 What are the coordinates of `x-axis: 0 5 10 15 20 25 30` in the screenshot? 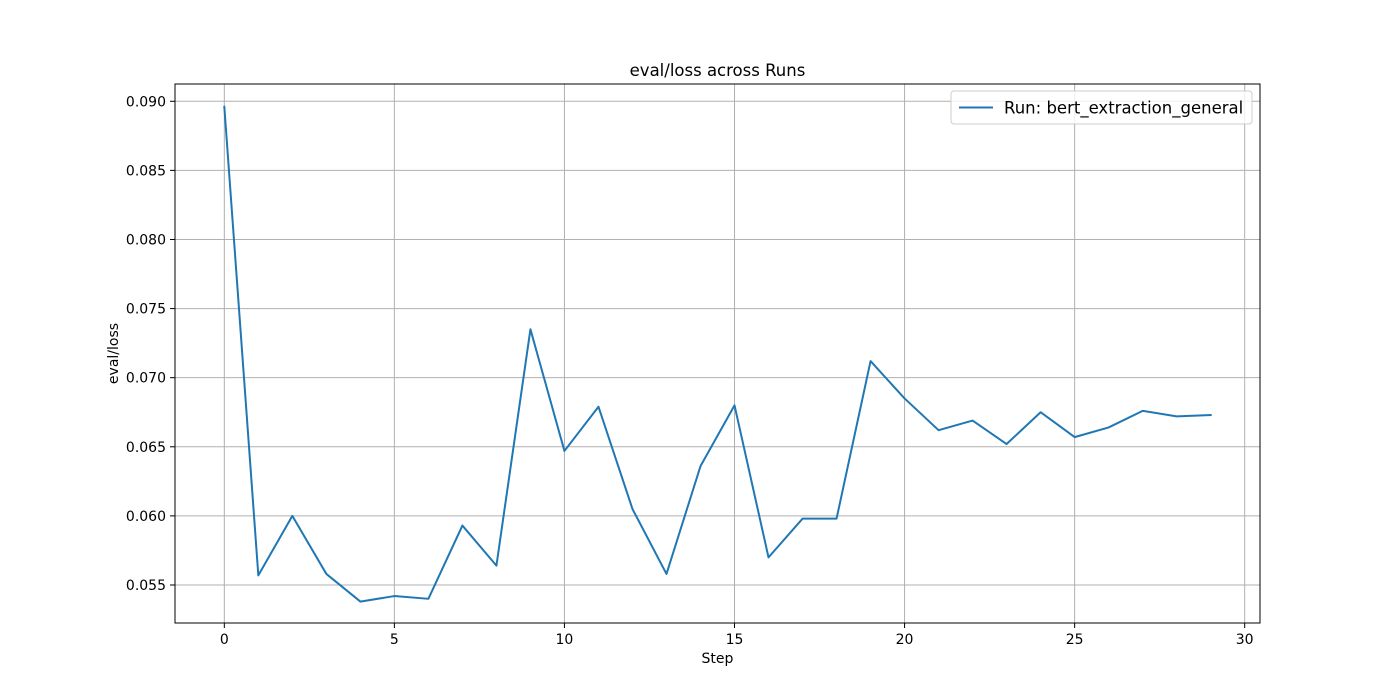 It's located at (737, 635).